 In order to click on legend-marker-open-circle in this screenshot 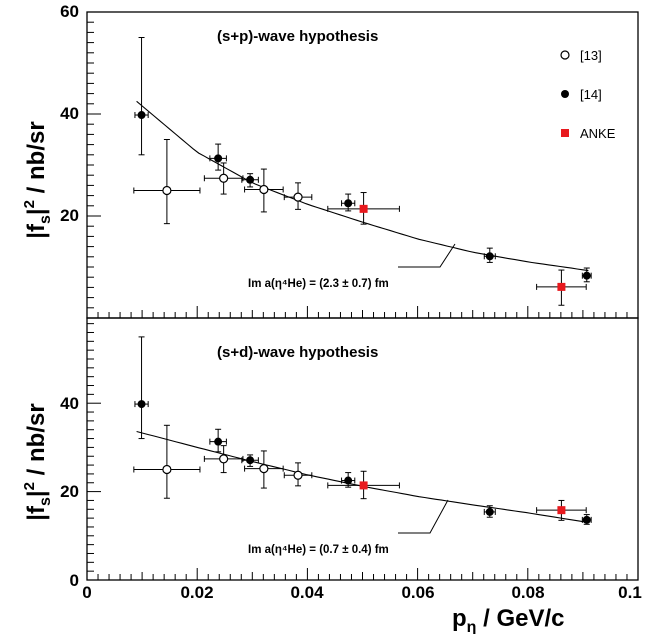, I will do `click(565, 55)`.